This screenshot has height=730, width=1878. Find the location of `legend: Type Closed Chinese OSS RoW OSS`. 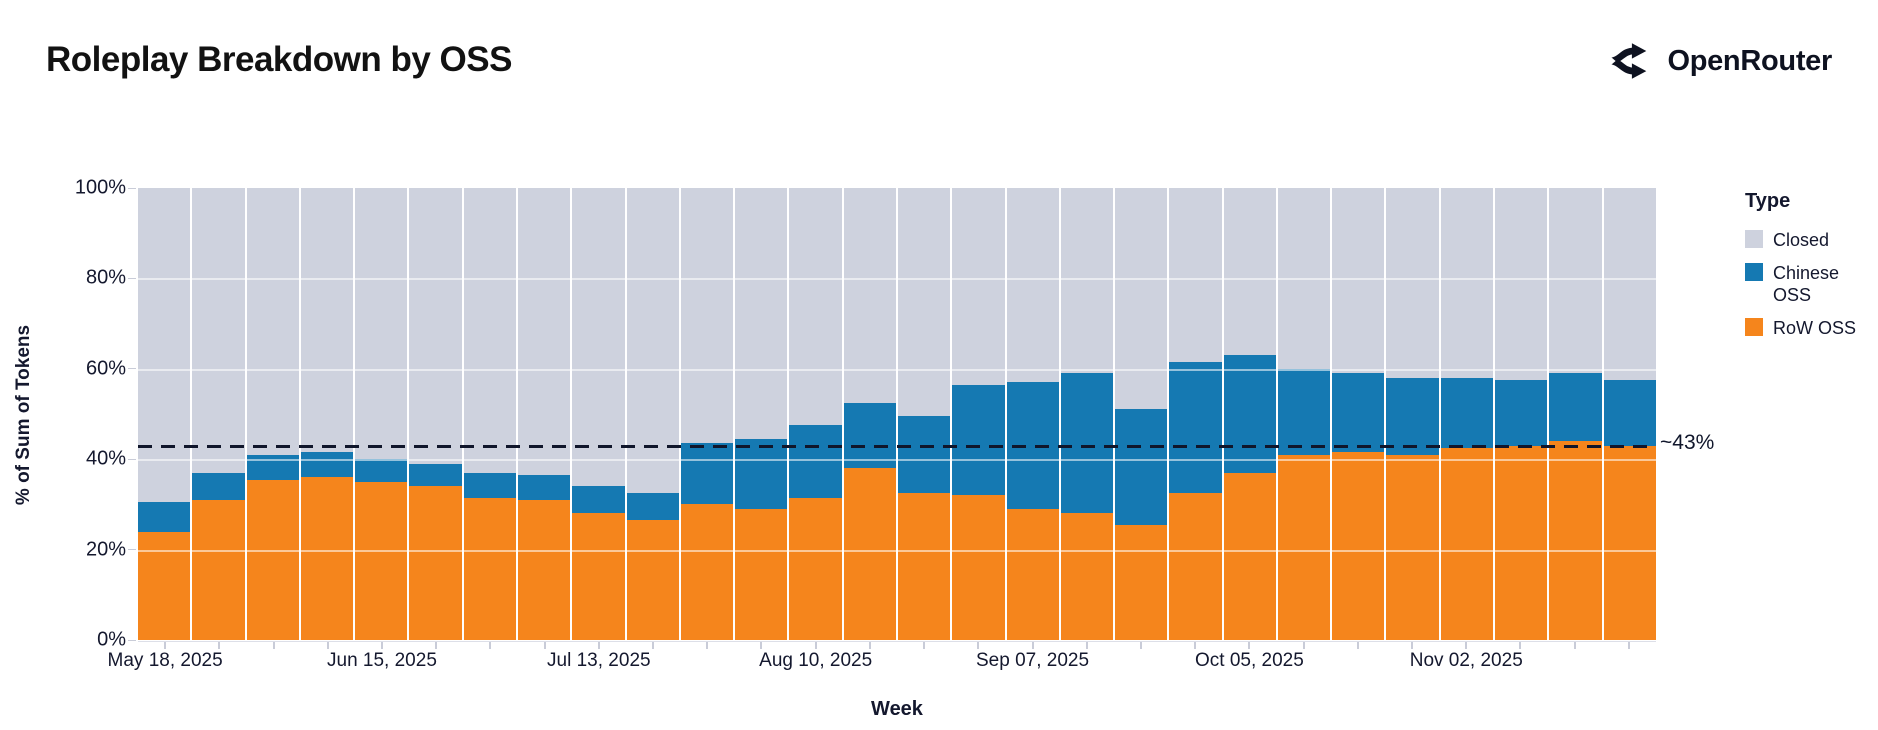

legend: Type Closed Chinese OSS RoW OSS is located at coordinates (1809, 269).